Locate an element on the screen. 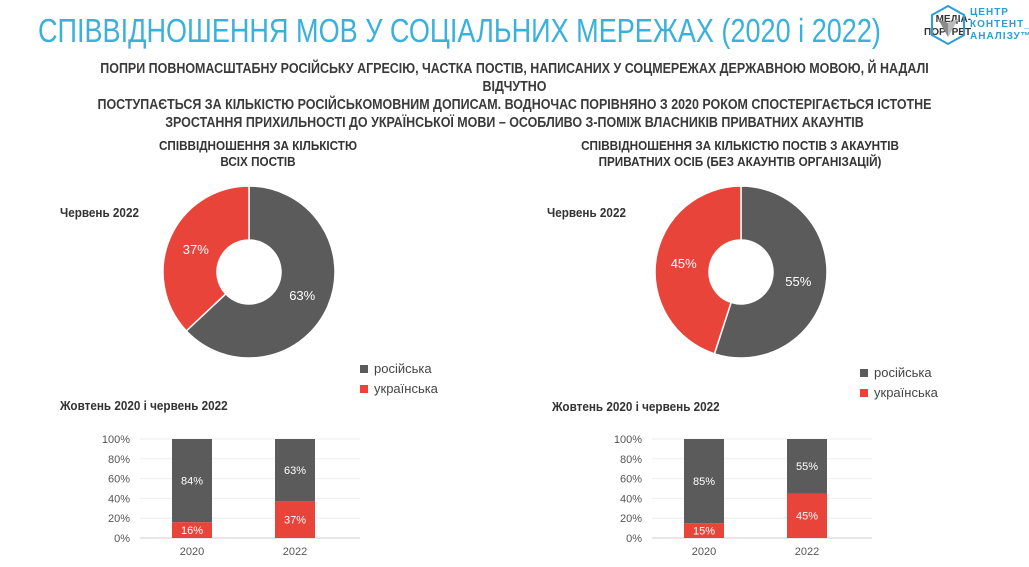 The image size is (1029, 567). right-bar-title: Жовтень 2020 і червень 2022 is located at coordinates (636, 406).